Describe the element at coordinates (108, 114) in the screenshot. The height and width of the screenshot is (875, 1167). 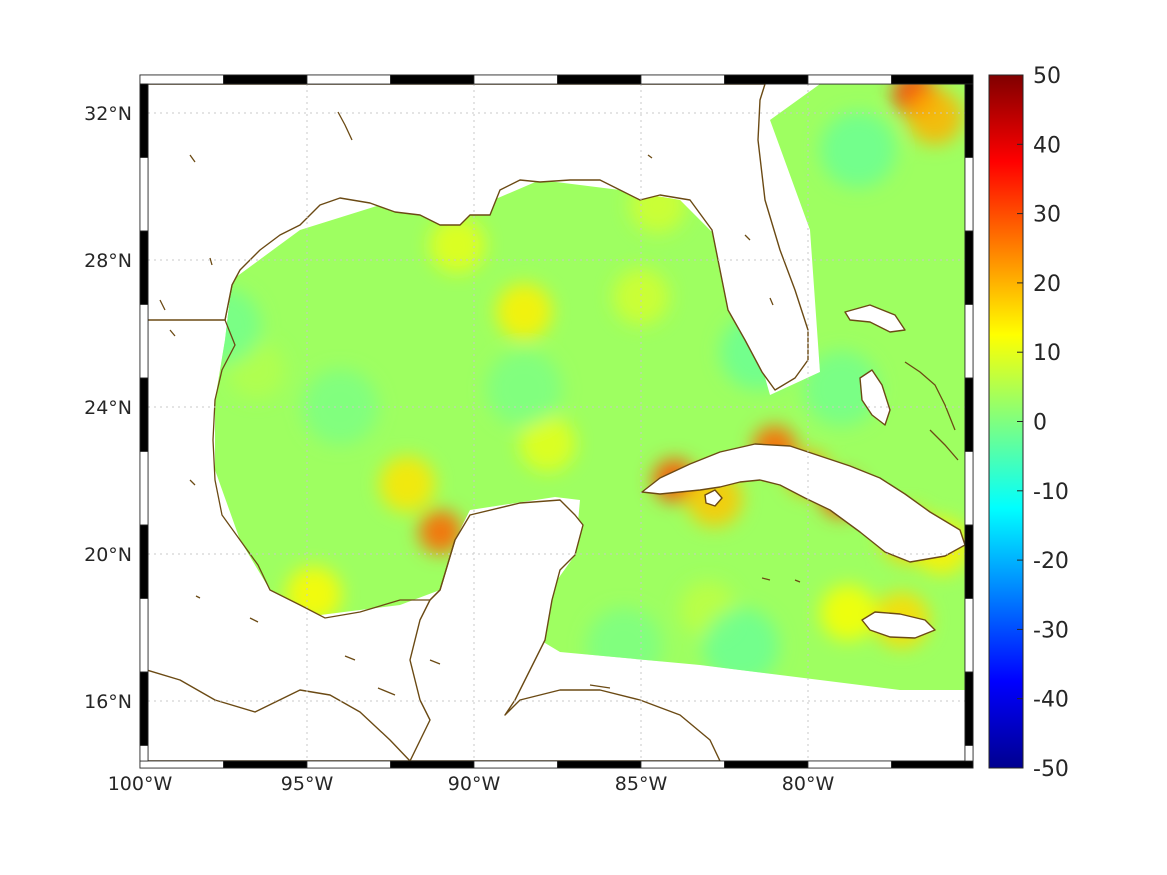
I see `lat-tick-label: 32°N` at that location.